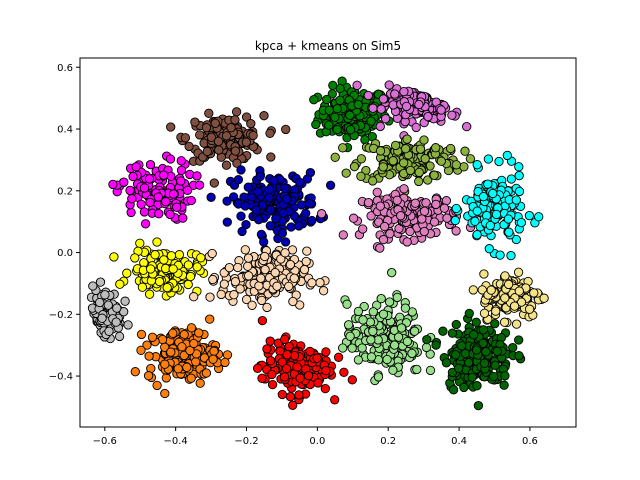  What do you see at coordinates (317, 441) in the screenshot?
I see `x-tick-label: 0.0` at bounding box center [317, 441].